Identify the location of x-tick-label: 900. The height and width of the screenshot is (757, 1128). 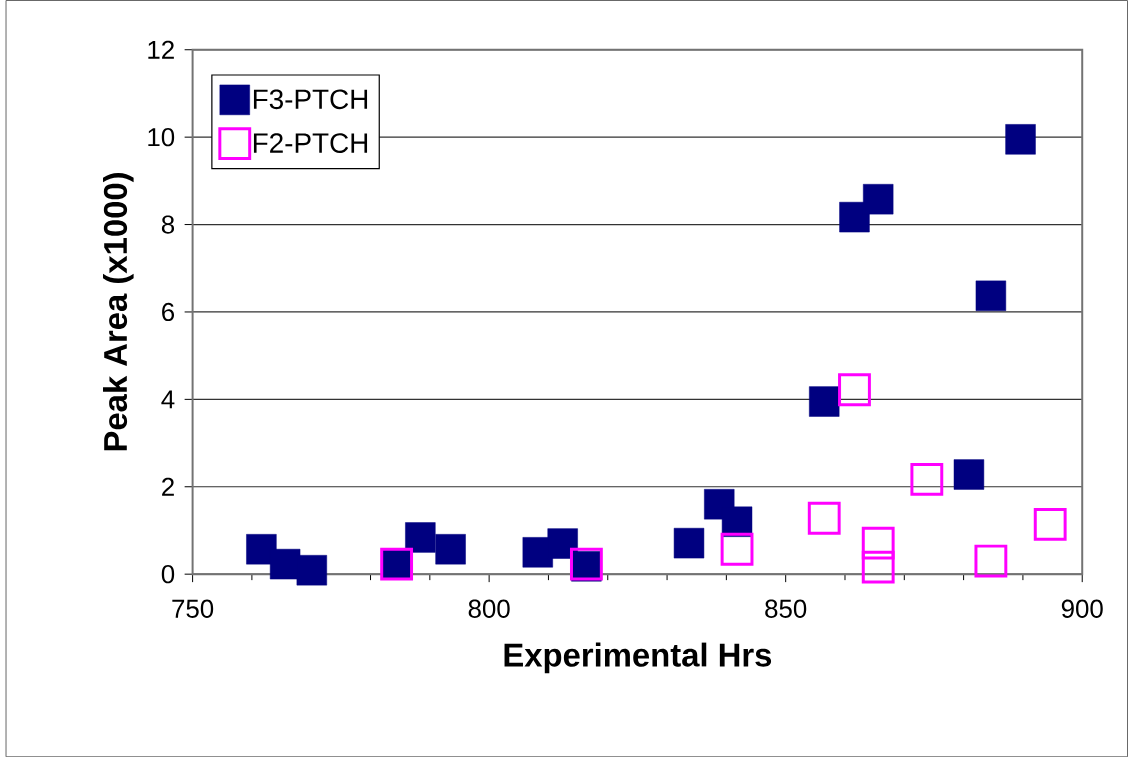
(1082, 608).